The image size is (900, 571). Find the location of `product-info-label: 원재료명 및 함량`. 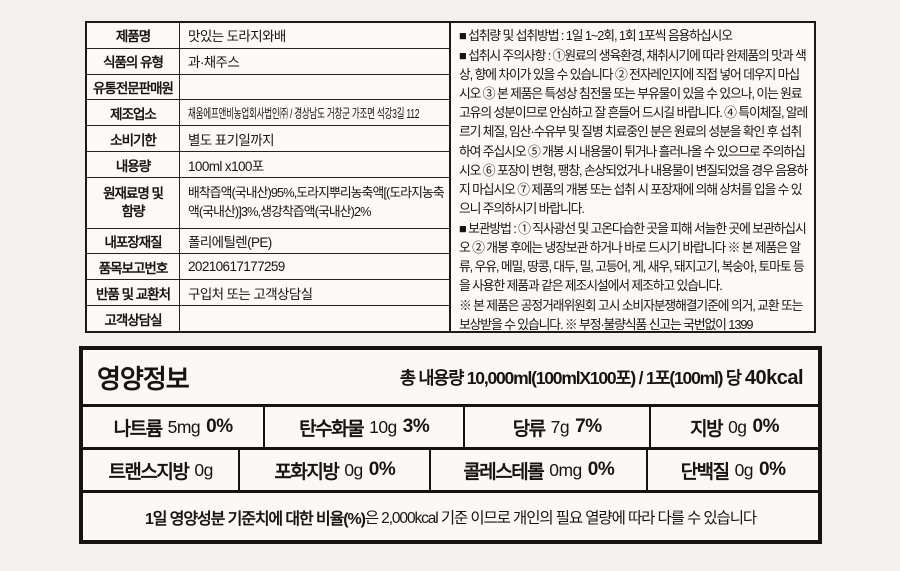

product-info-label: 원재료명 및 함량 is located at coordinates (133, 202).